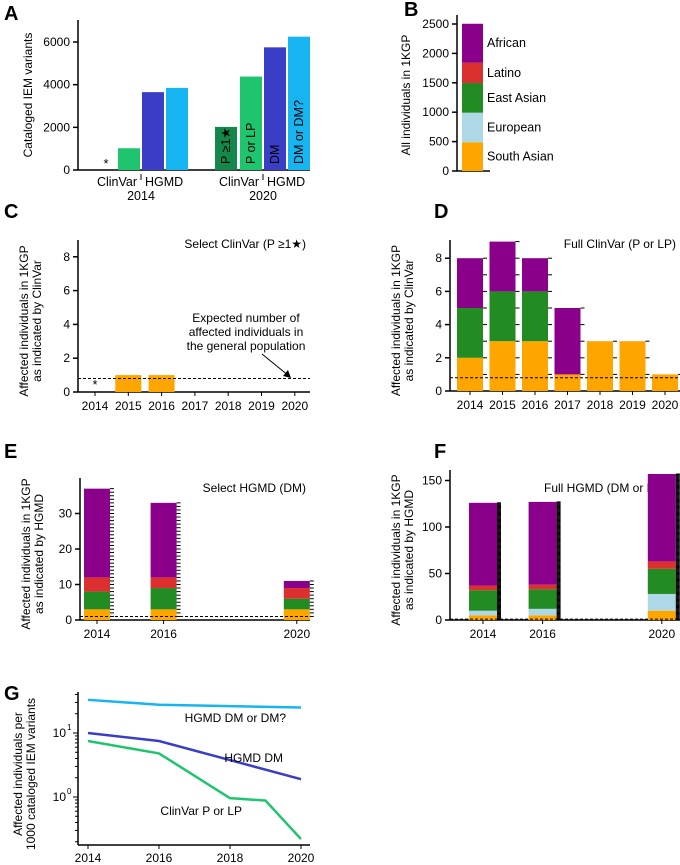  Describe the element at coordinates (66, 358) in the screenshot. I see `y-tick-label: 2` at that location.